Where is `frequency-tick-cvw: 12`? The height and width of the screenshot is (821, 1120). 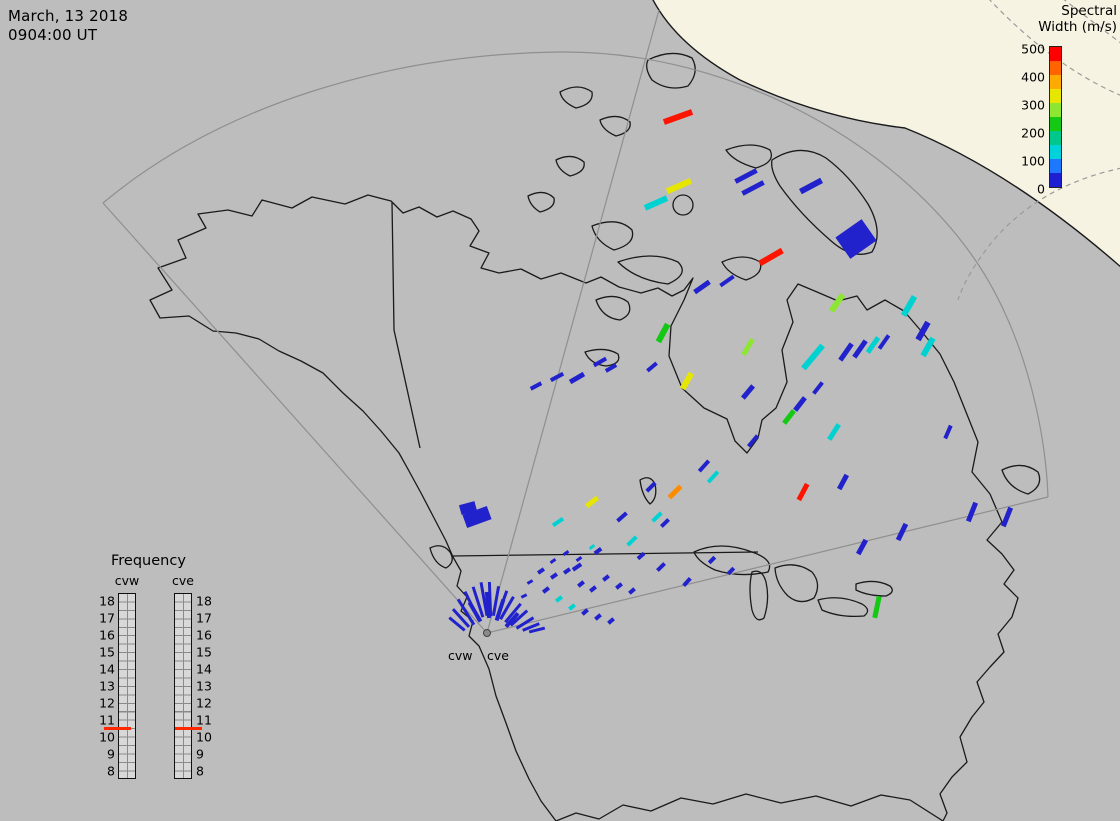 frequency-tick-cvw: 12 is located at coordinates (107, 703).